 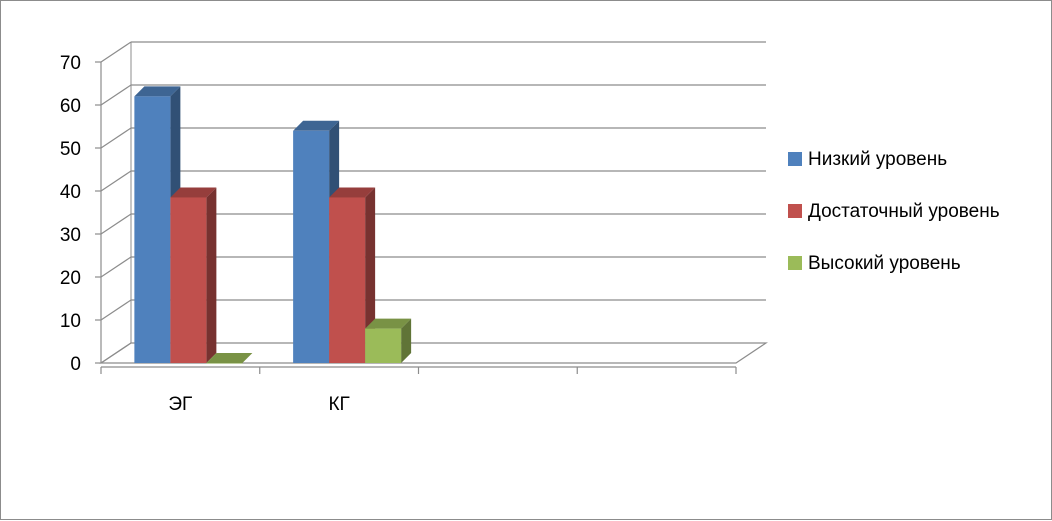 I want to click on legend-label-0: Низкий уровень, so click(x=877, y=159).